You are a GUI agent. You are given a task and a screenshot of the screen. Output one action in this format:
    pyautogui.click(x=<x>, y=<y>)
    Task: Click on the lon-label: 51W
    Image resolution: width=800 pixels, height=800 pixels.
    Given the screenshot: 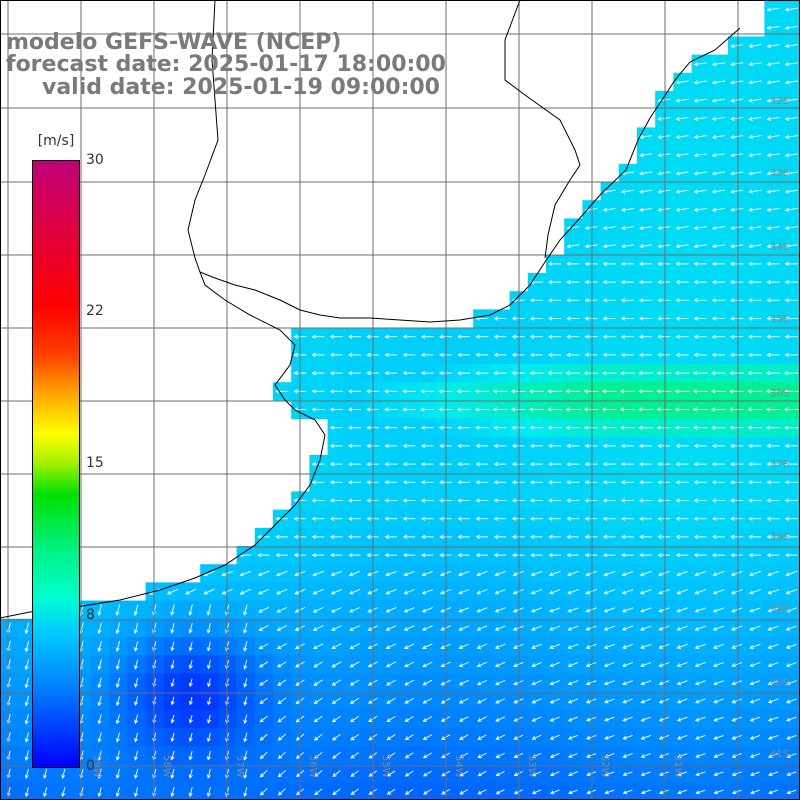 What is the action you would take?
    pyautogui.click(x=677, y=766)
    